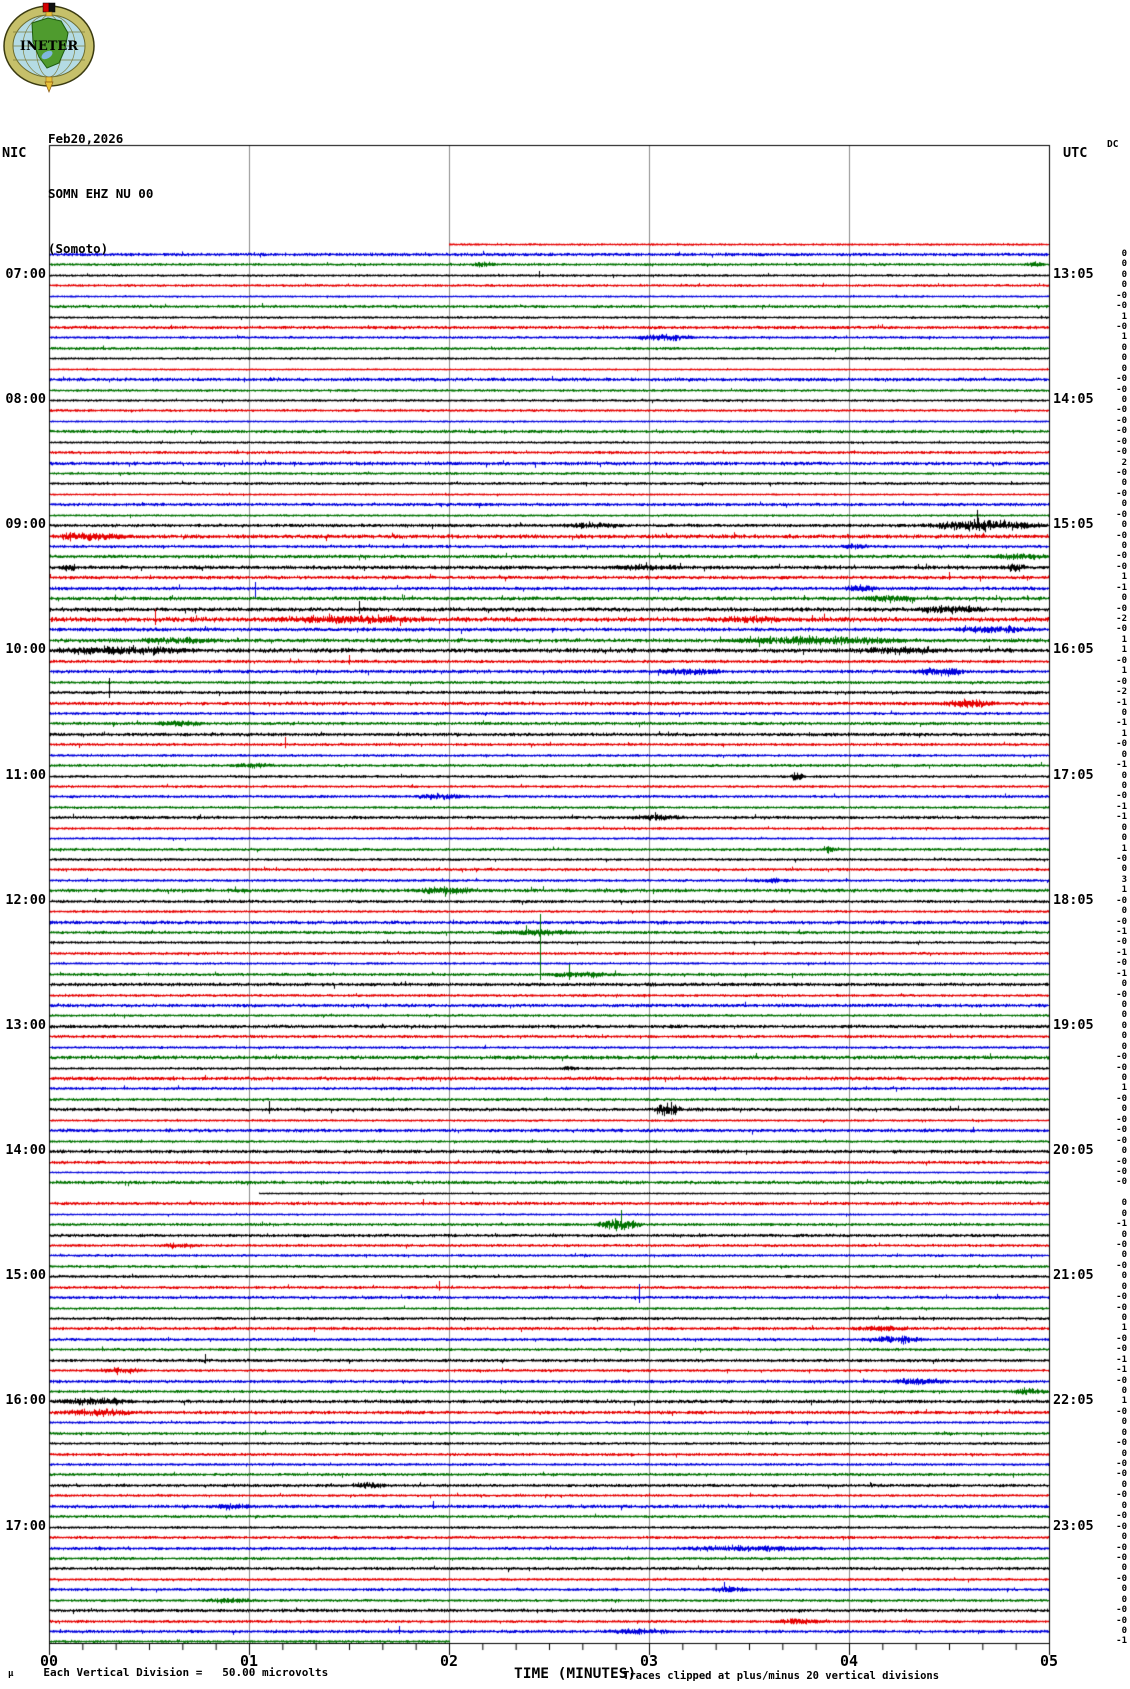  I want to click on header-block: Feb20,2026 SOMN EHZ NU 00 (Somoto), so click(100, 193).